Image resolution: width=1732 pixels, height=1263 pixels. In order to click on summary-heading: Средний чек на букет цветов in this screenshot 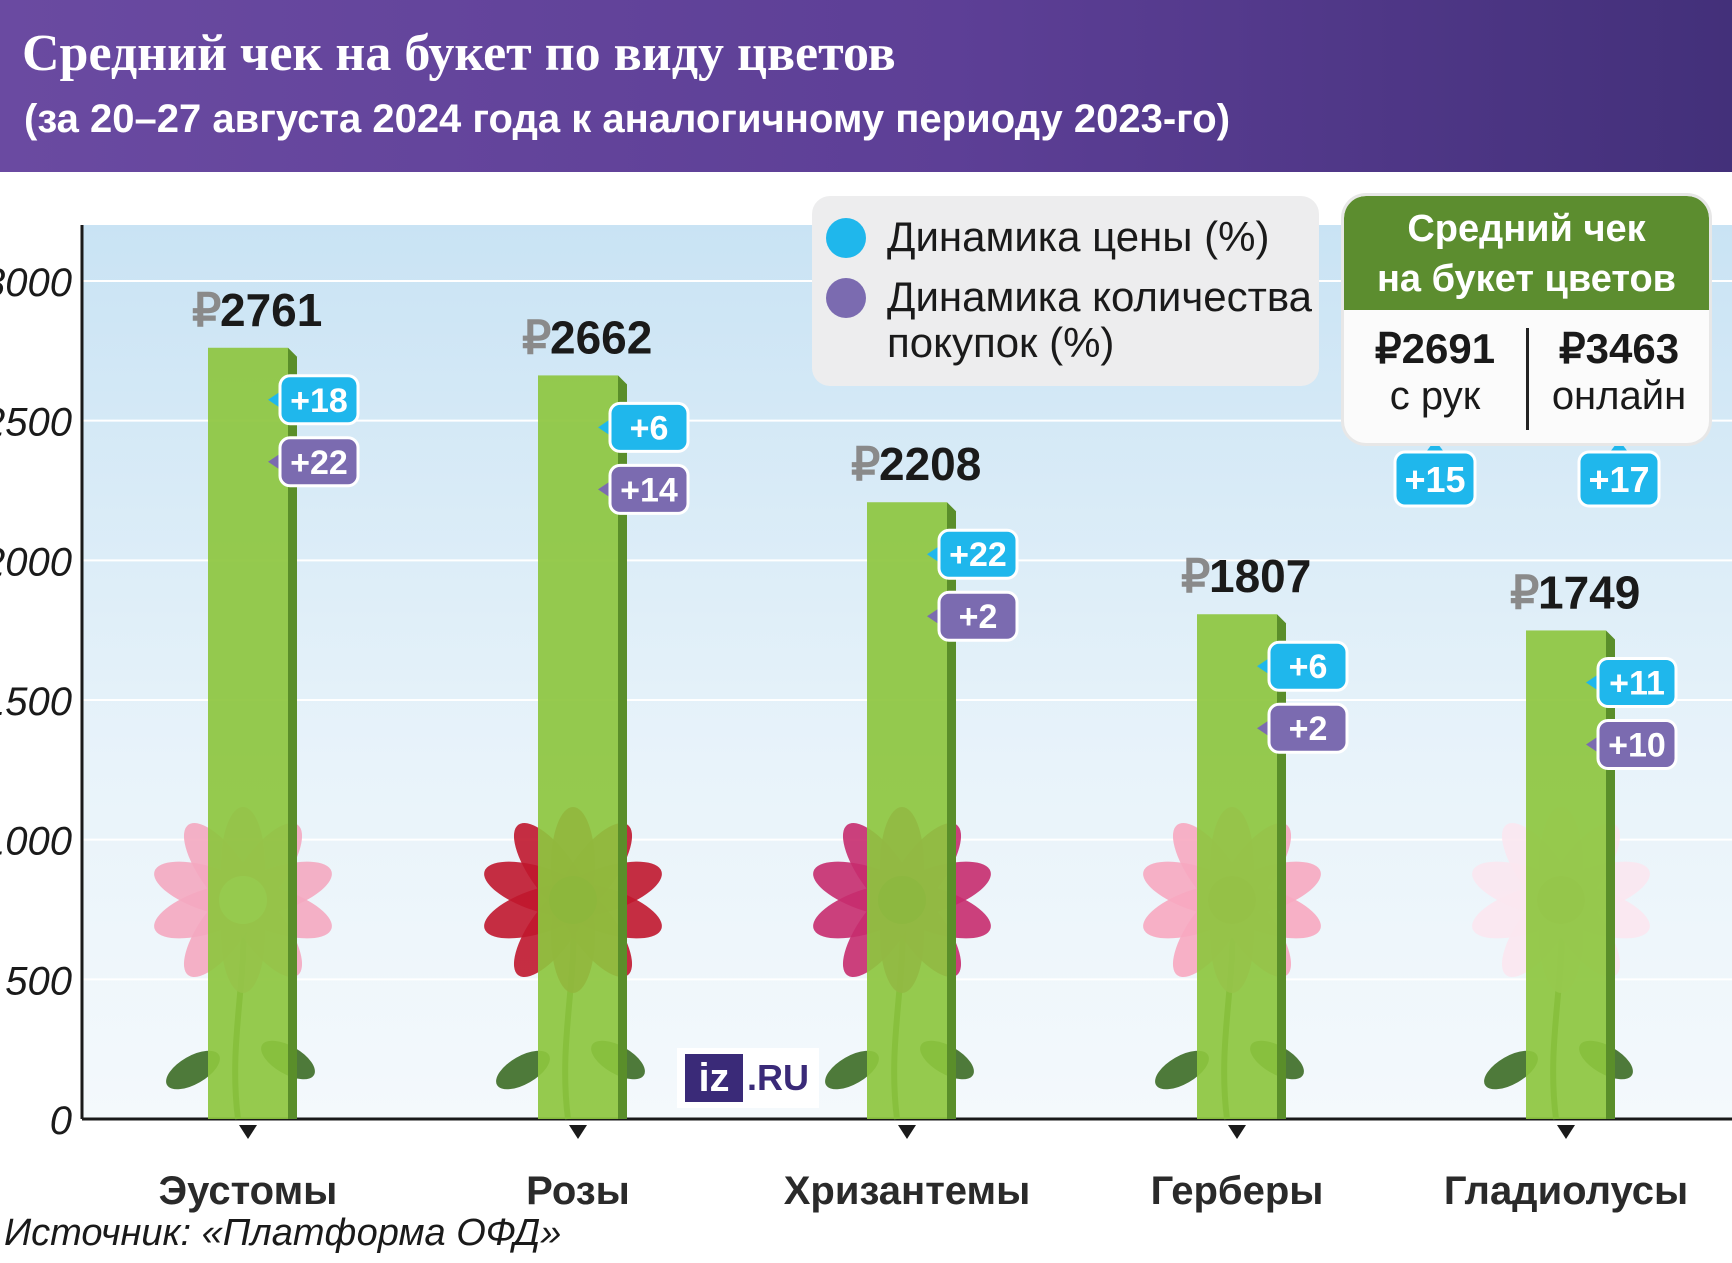, I will do `click(1526, 253)`.